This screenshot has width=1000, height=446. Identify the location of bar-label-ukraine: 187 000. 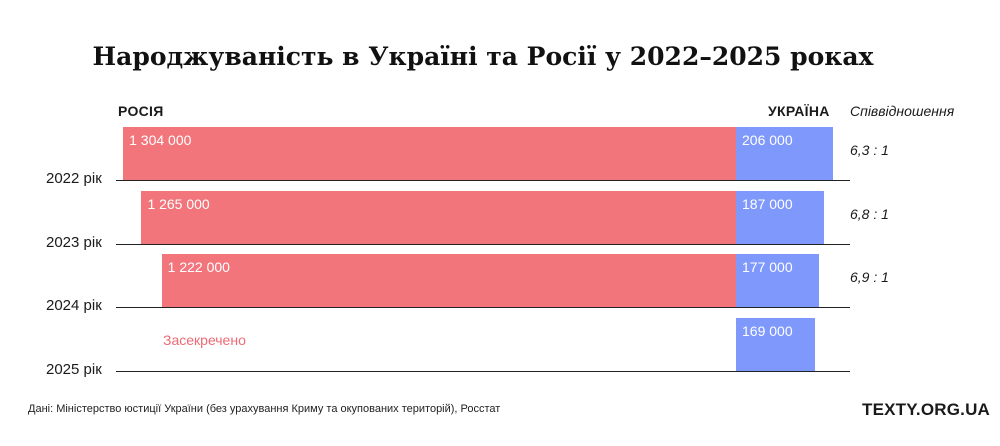
(767, 203).